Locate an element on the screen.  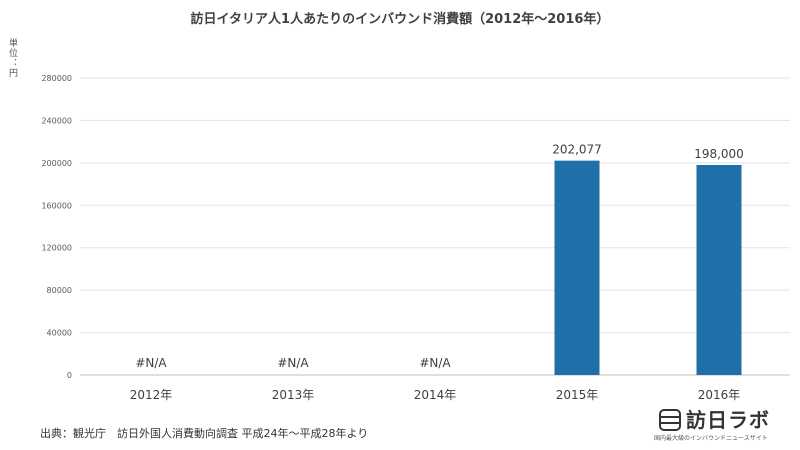
logo-tagline: 国内最大級のインバウンドニュースサイト is located at coordinates (711, 438).